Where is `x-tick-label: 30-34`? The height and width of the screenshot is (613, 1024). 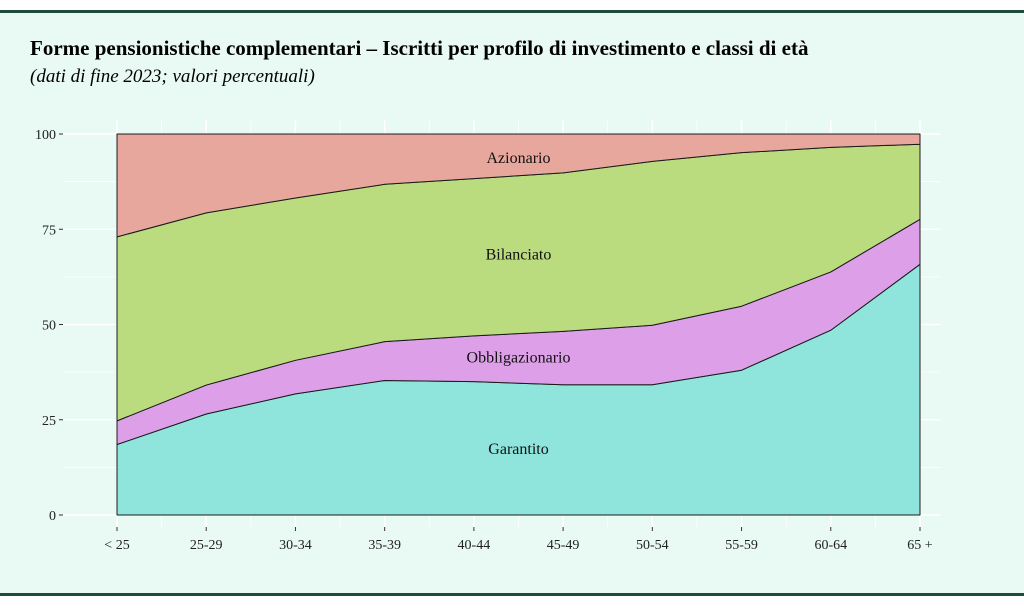
x-tick-label: 30-34 is located at coordinates (295, 545).